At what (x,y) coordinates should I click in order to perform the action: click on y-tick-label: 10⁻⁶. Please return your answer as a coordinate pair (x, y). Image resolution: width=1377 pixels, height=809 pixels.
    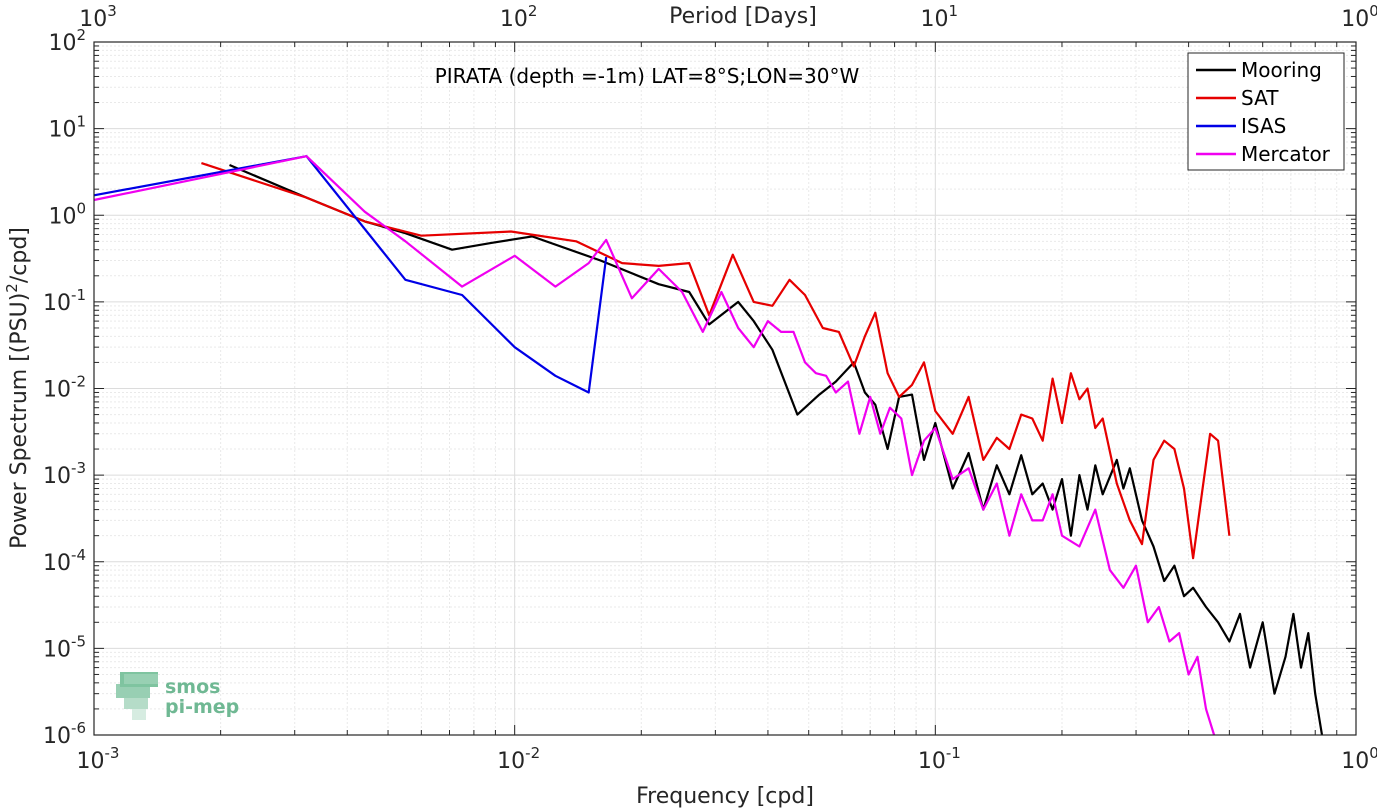
    Looking at the image, I should click on (64, 734).